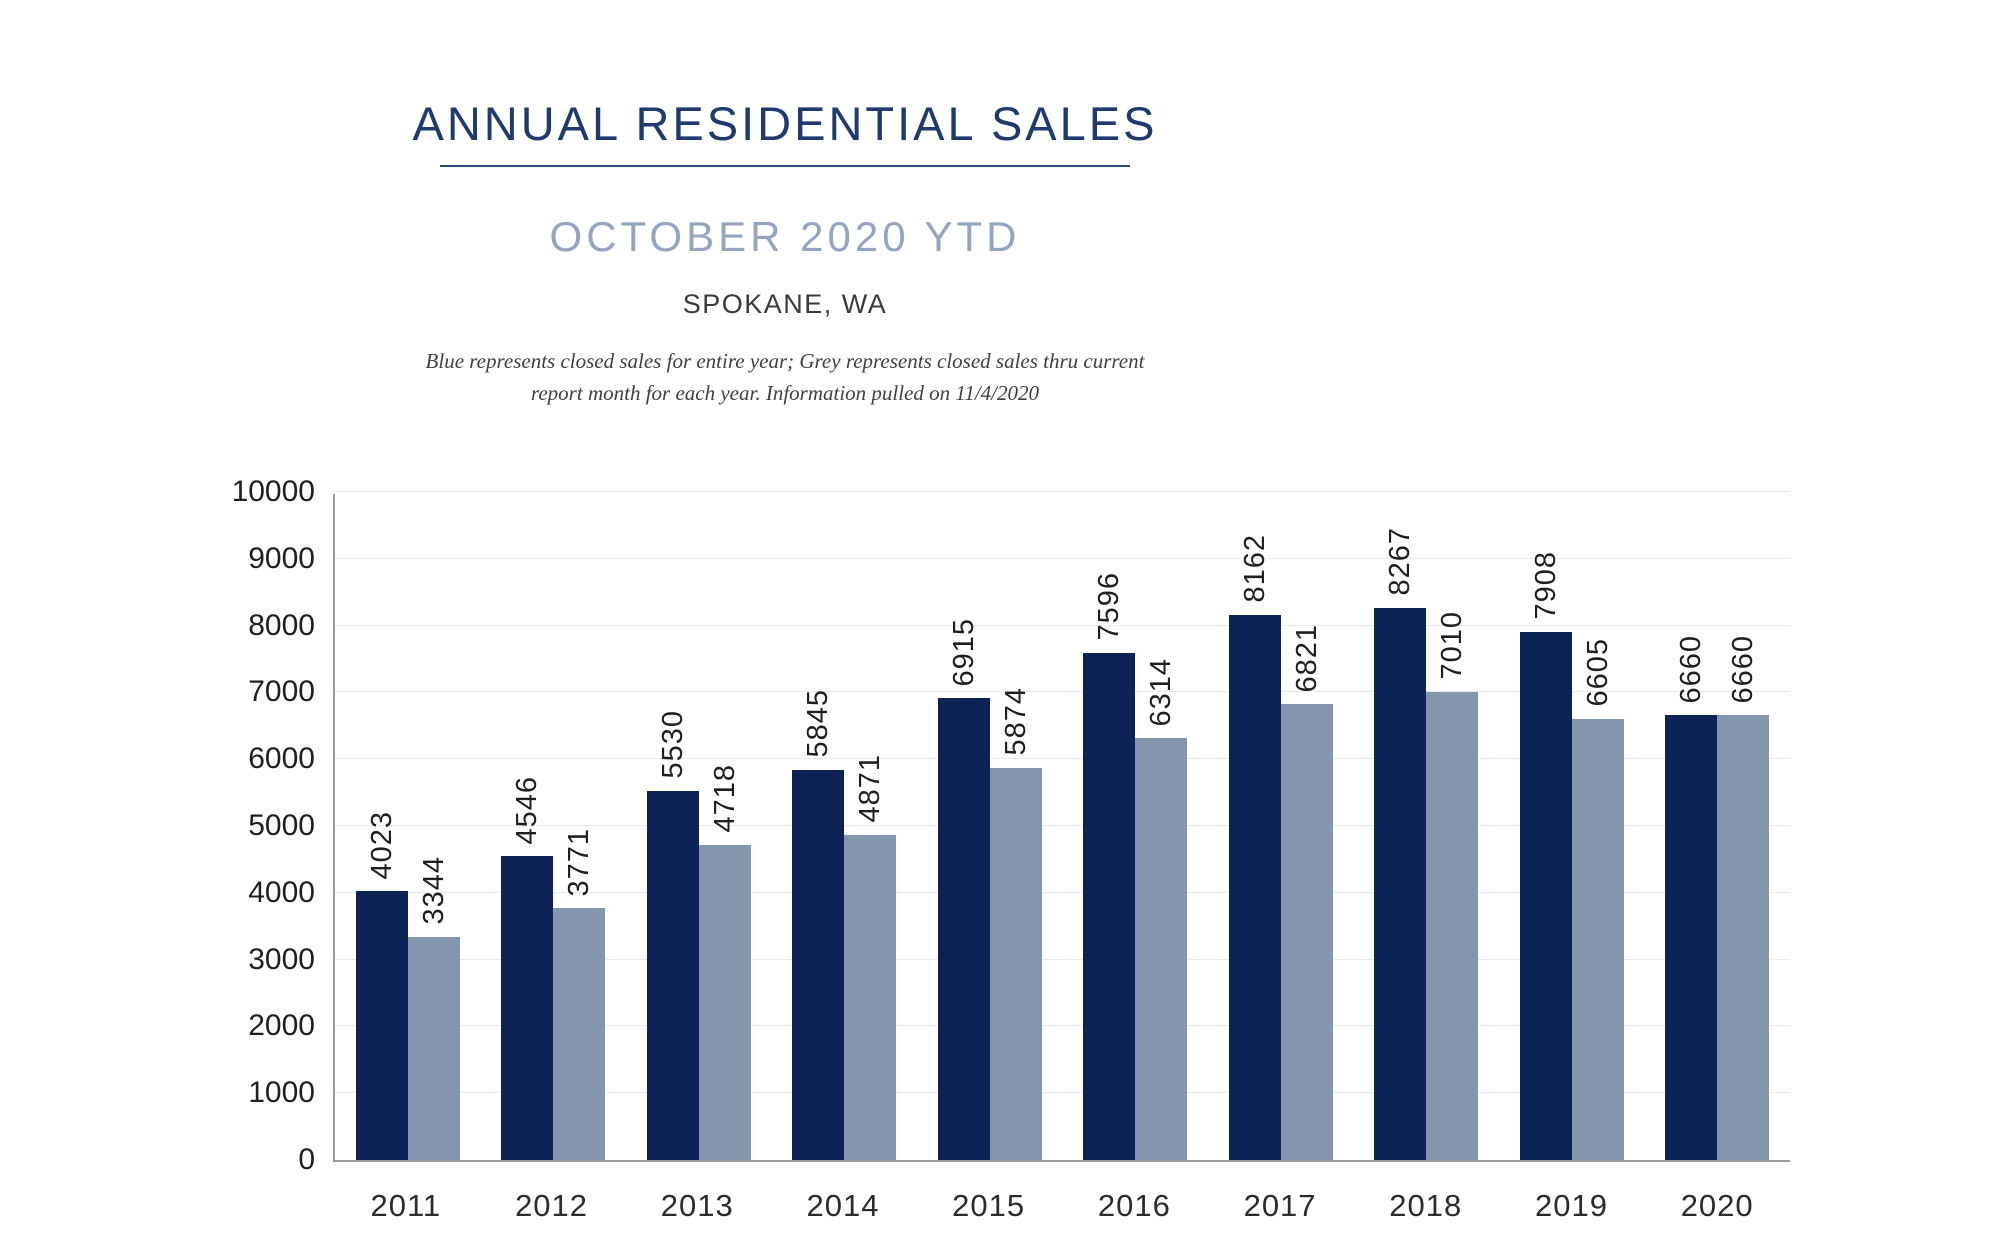  Describe the element at coordinates (273, 491) in the screenshot. I see `y-axis-tick-label: 10000` at that location.